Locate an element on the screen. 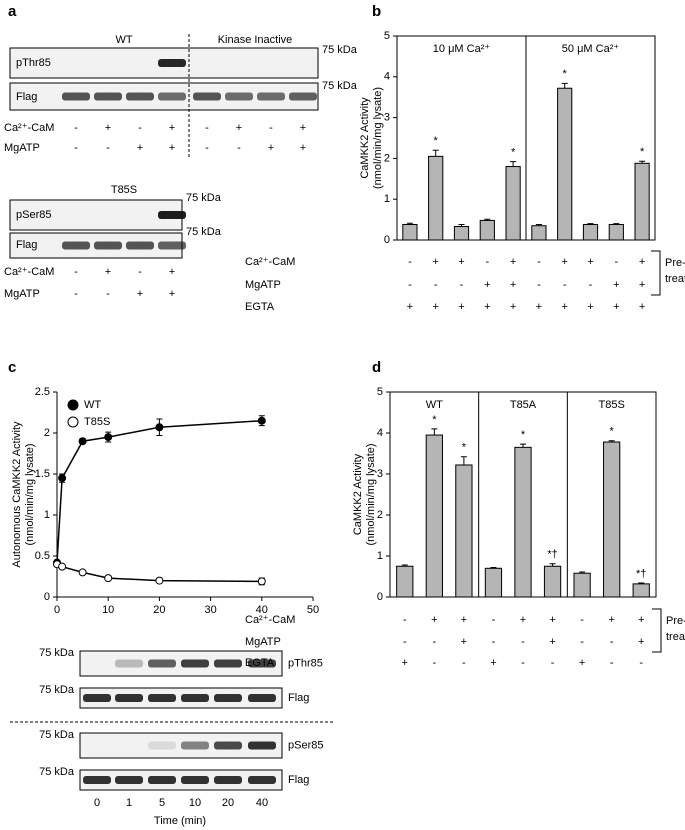 The width and height of the screenshot is (685, 830). group-label: WT is located at coordinates (123, 40).